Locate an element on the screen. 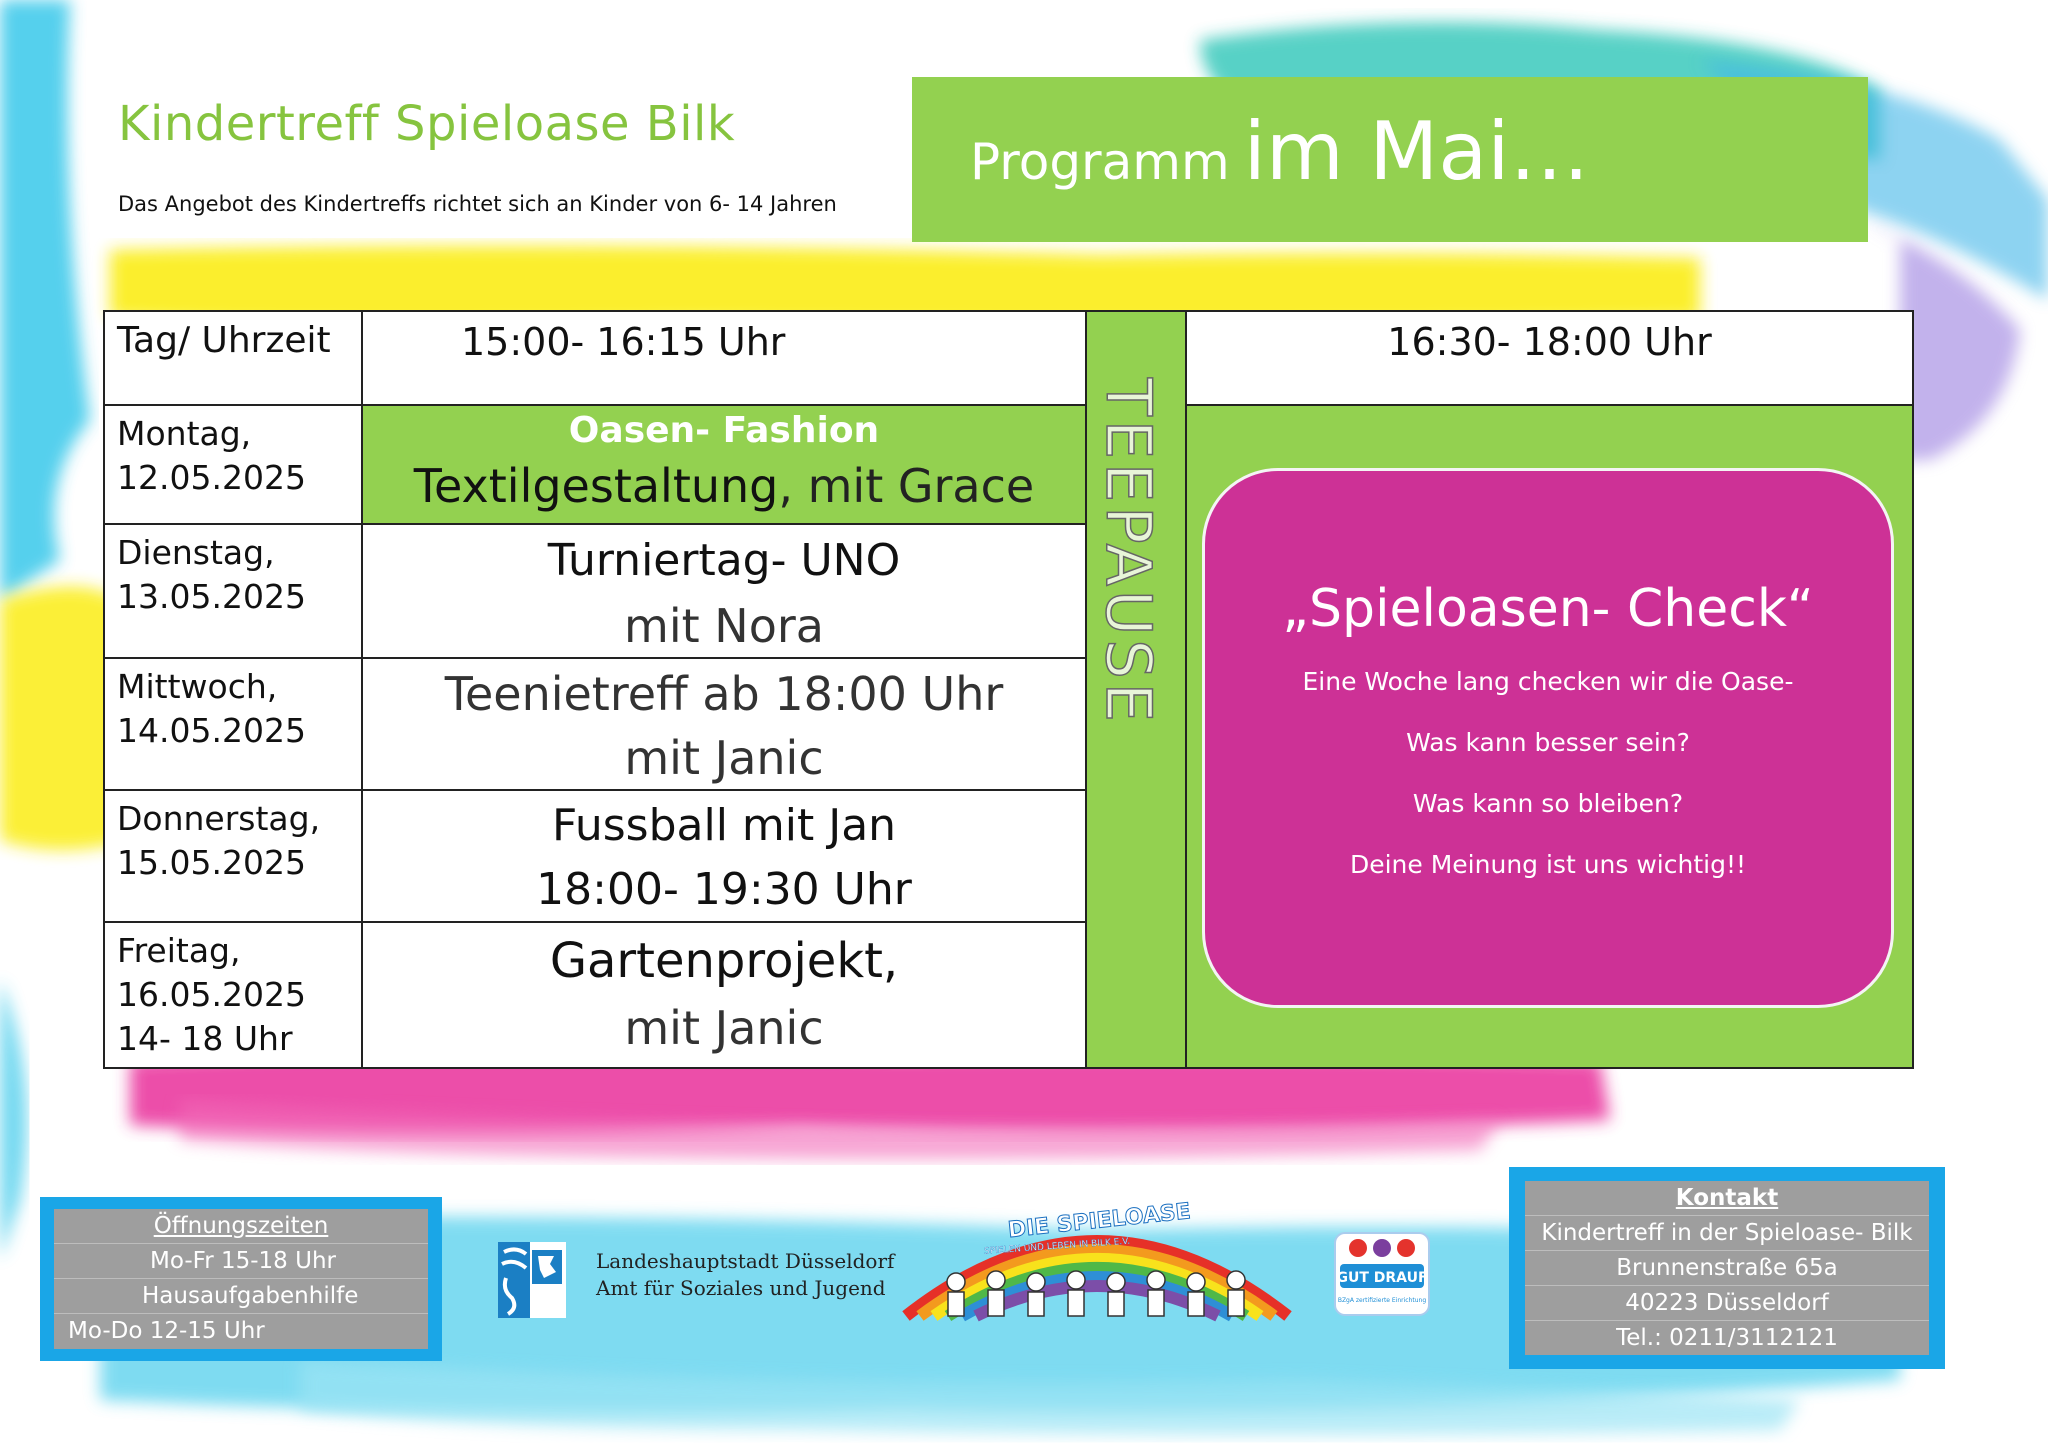 The width and height of the screenshot is (2048, 1448). activity-cell: Gartenprojekt, mit Janic is located at coordinates (724, 995).